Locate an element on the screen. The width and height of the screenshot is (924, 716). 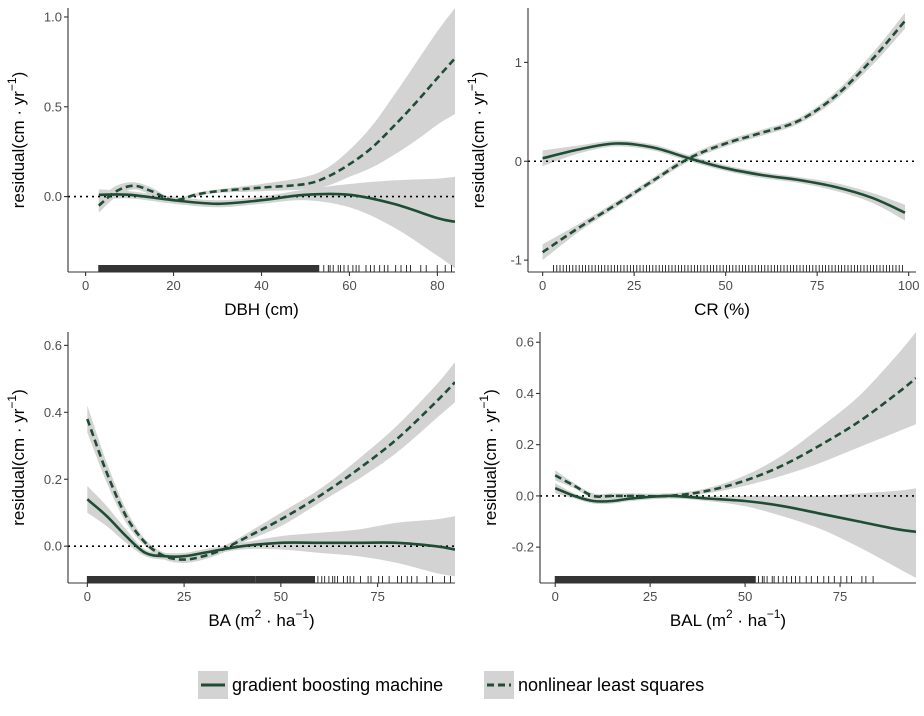
y-tick-label: -0.2 is located at coordinates (523, 547).